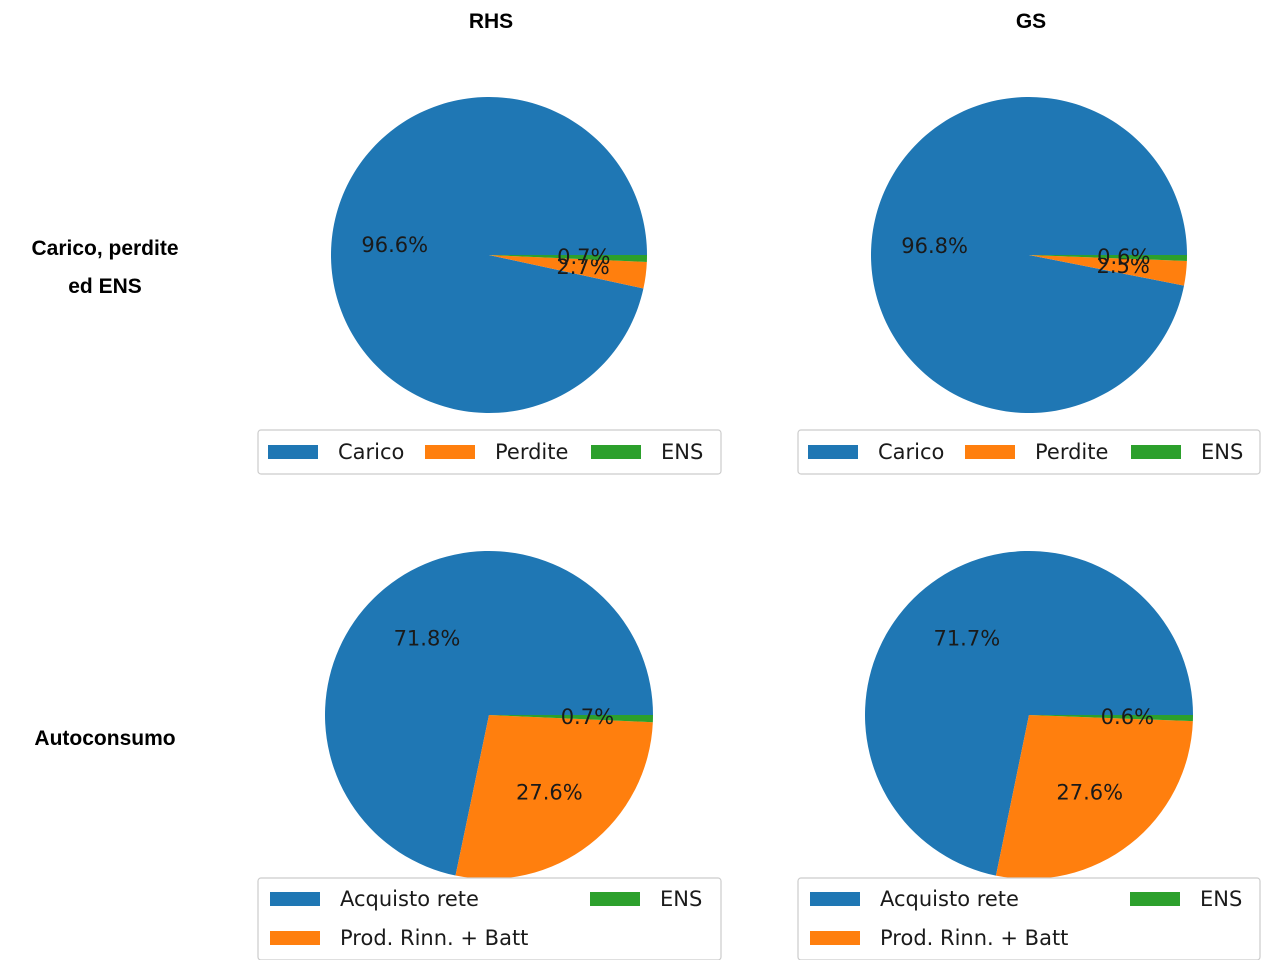  I want to click on column-header-rhs: RHS, so click(491, 21).